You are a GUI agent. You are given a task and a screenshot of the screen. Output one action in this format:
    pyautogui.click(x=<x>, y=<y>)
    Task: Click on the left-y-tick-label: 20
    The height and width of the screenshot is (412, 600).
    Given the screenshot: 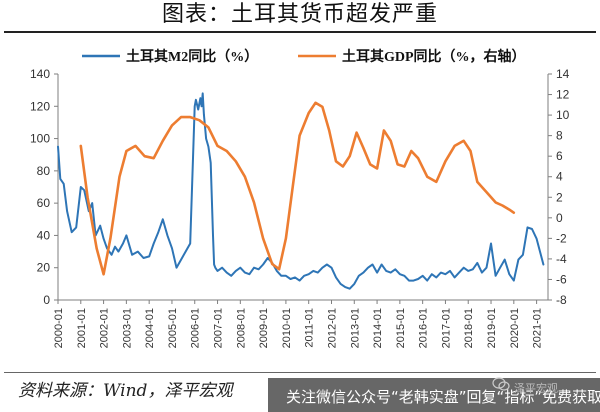 What is the action you would take?
    pyautogui.click(x=44, y=268)
    